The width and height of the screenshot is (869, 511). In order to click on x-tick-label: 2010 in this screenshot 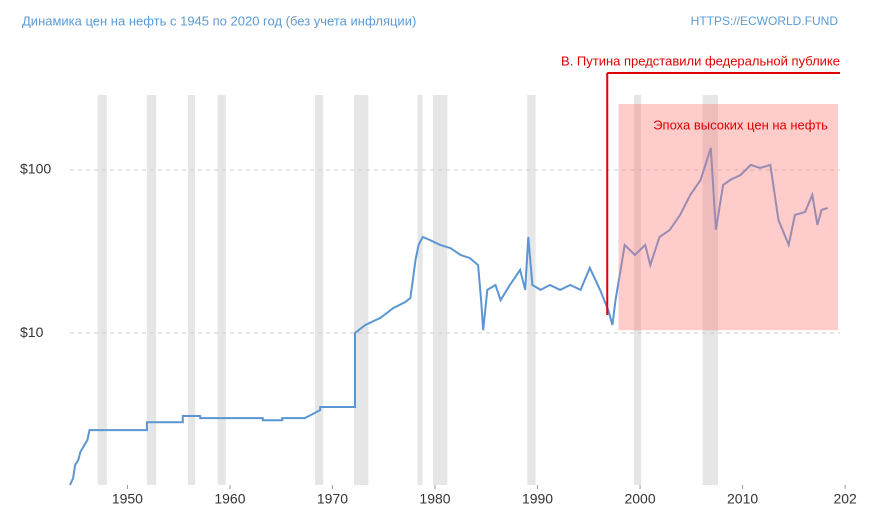, I will do `click(742, 499)`.